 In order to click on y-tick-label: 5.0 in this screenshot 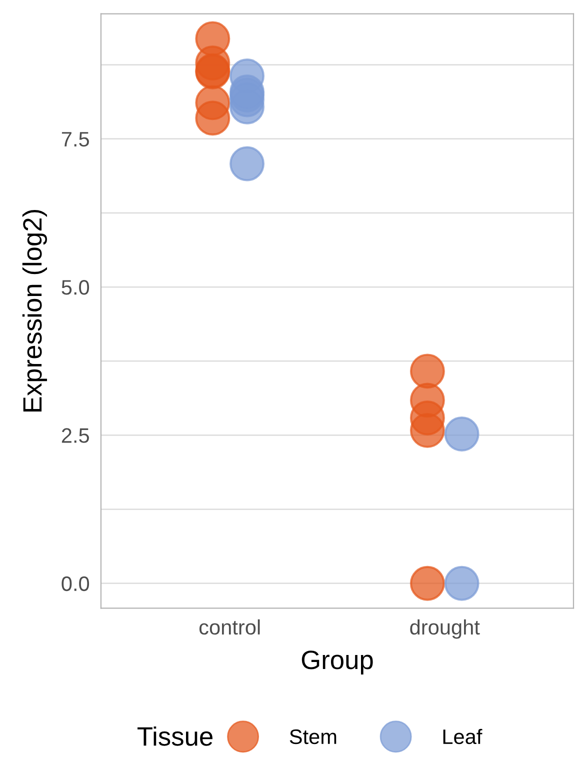, I will do `click(76, 287)`.